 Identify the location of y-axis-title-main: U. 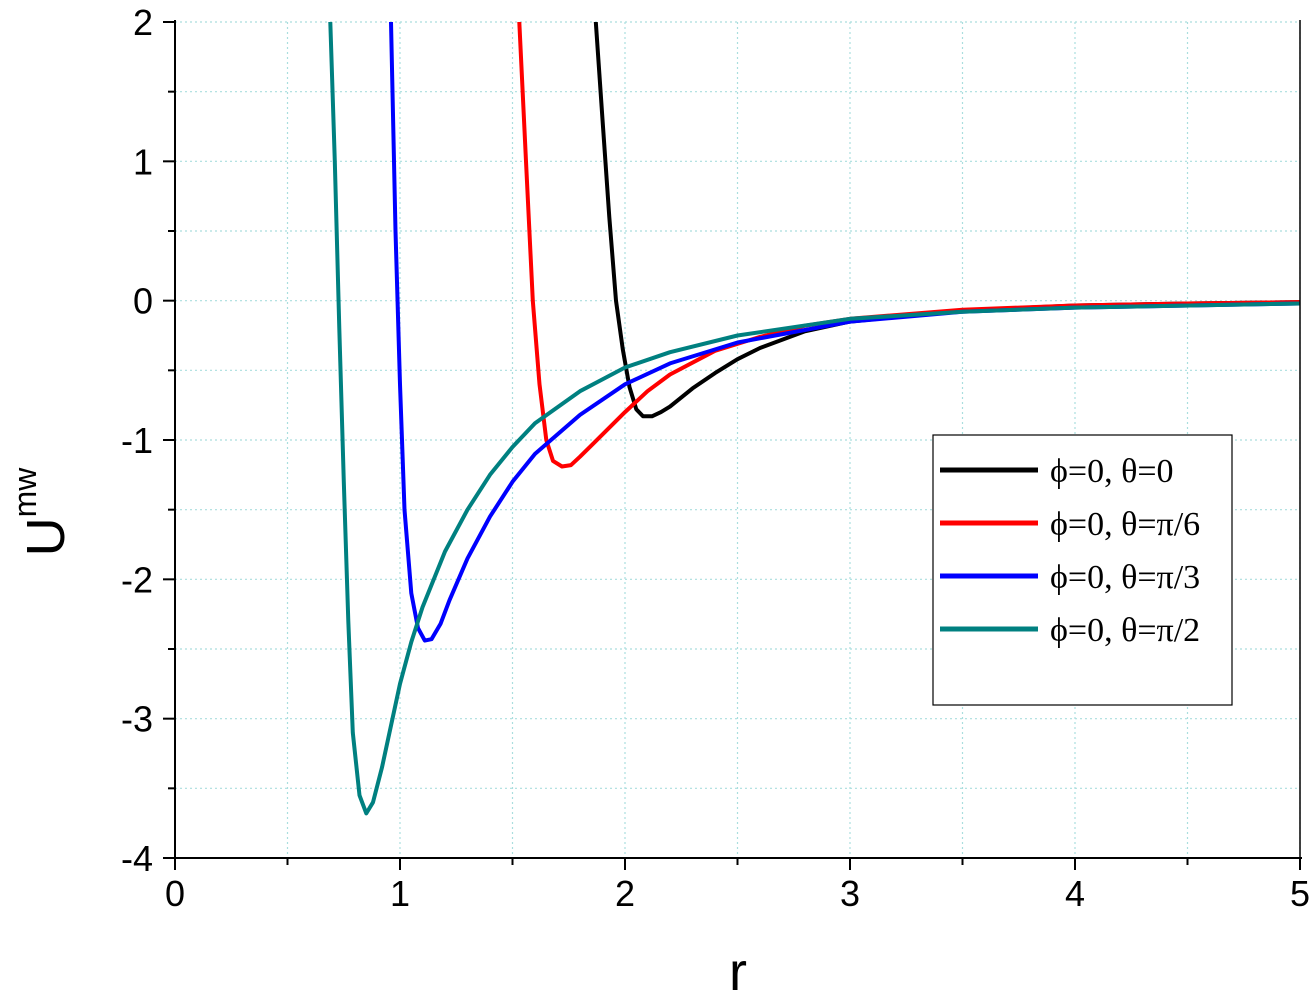
(46, 536).